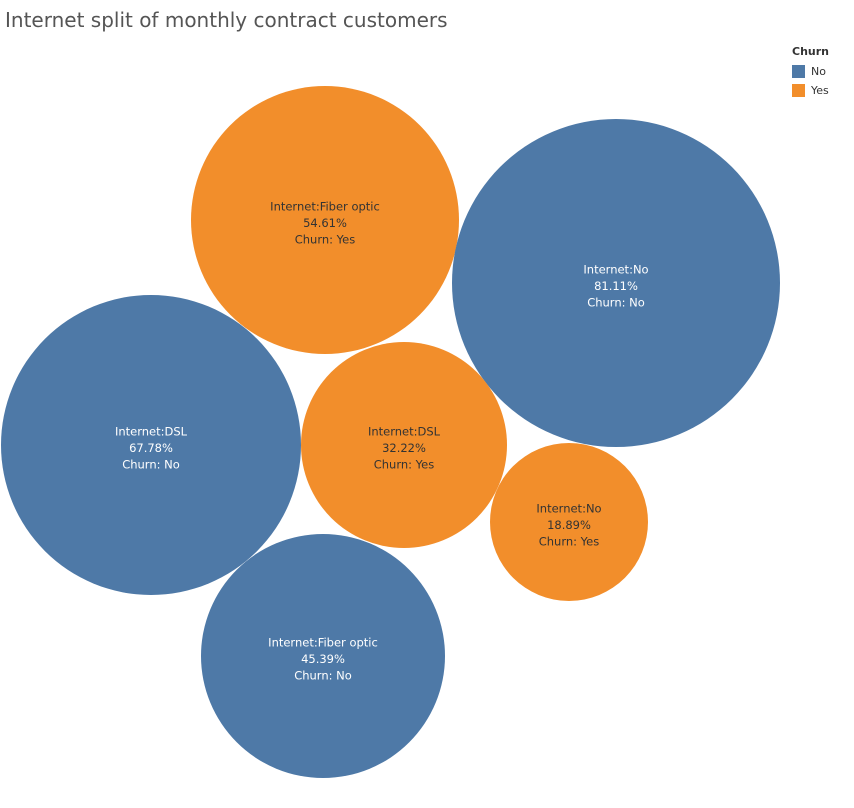  I want to click on bubble-internet-no-no-label-churn: Churn: No, so click(616, 303).